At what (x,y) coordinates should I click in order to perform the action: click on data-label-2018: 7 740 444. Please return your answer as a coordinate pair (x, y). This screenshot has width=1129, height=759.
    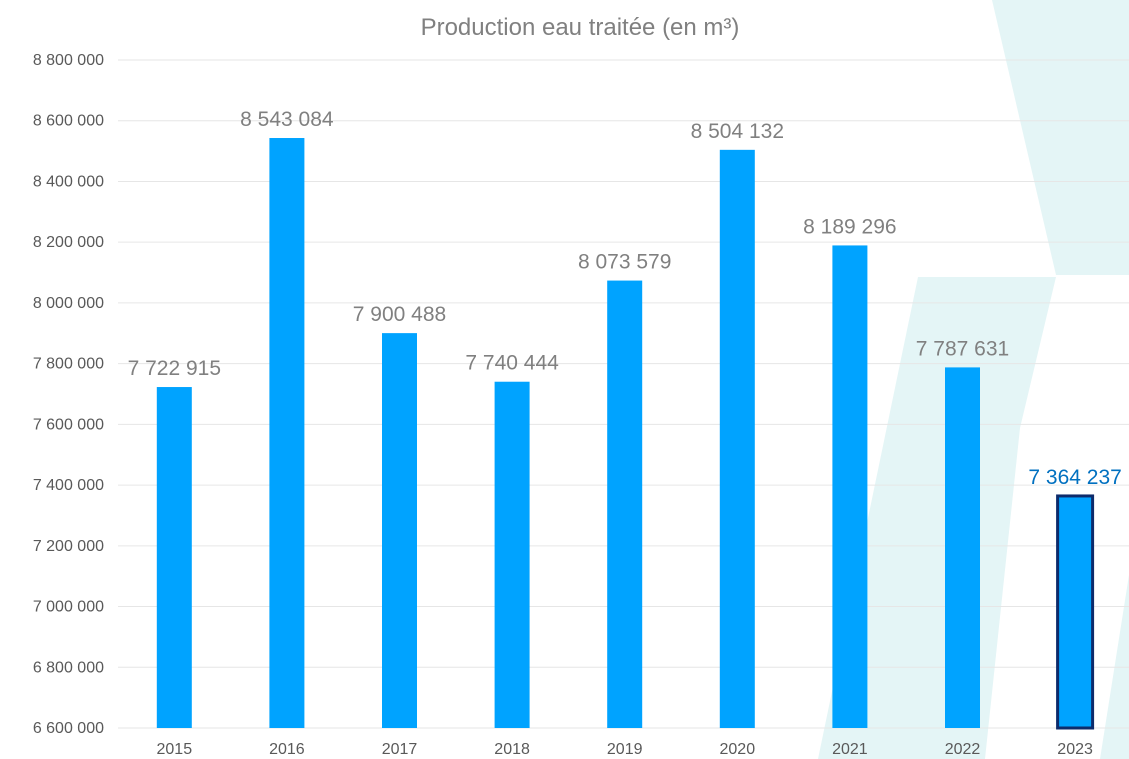
    Looking at the image, I should click on (512, 363).